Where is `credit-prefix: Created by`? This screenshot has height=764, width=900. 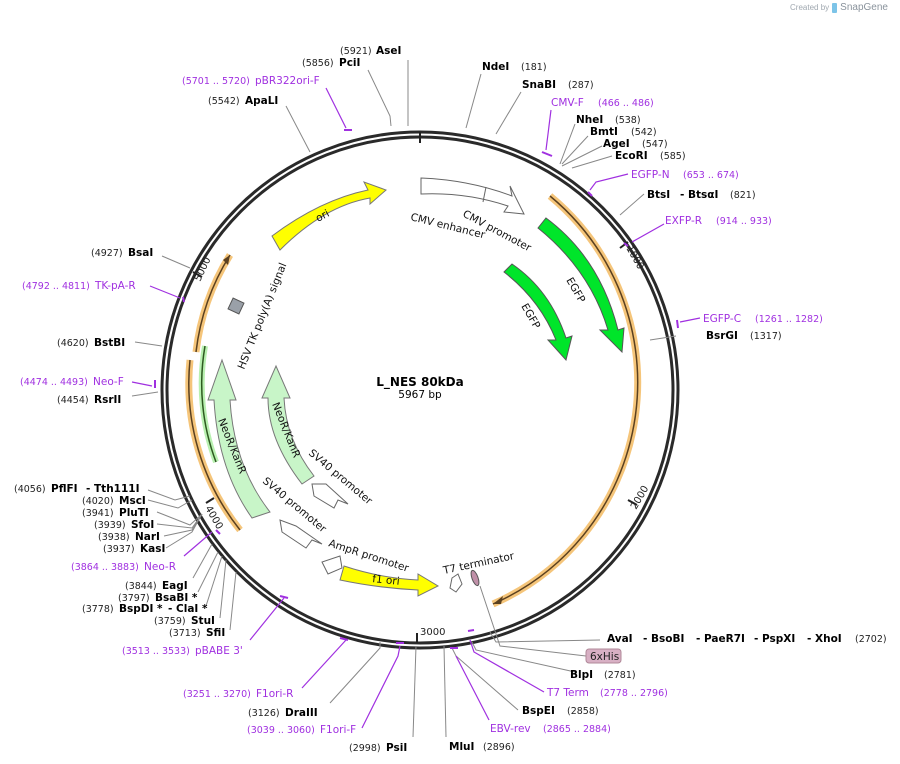
credit-prefix: Created by is located at coordinates (810, 7).